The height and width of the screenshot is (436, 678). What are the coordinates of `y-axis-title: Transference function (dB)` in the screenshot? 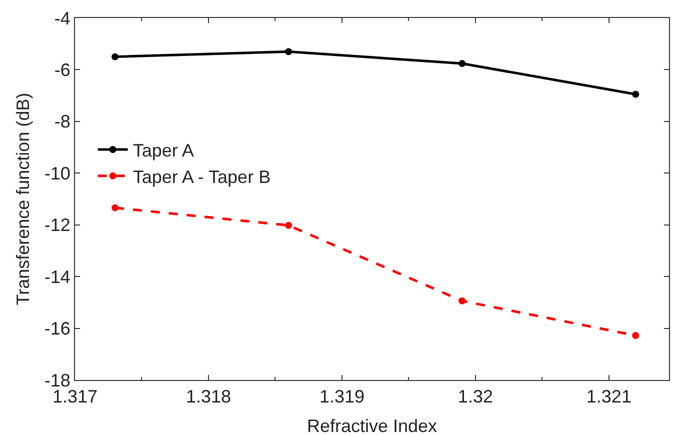 It's located at (23, 199).